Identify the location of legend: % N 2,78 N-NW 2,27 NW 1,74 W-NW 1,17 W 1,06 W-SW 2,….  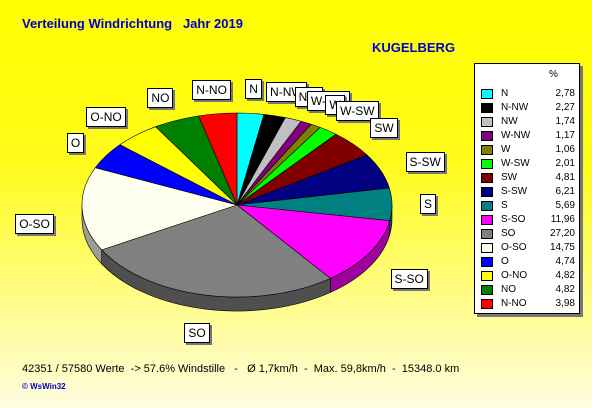
(527, 188).